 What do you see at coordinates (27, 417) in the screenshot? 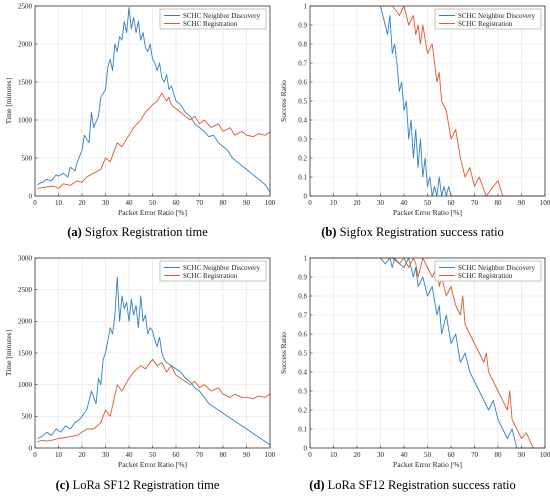
I see `y-tick-label: 500` at bounding box center [27, 417].